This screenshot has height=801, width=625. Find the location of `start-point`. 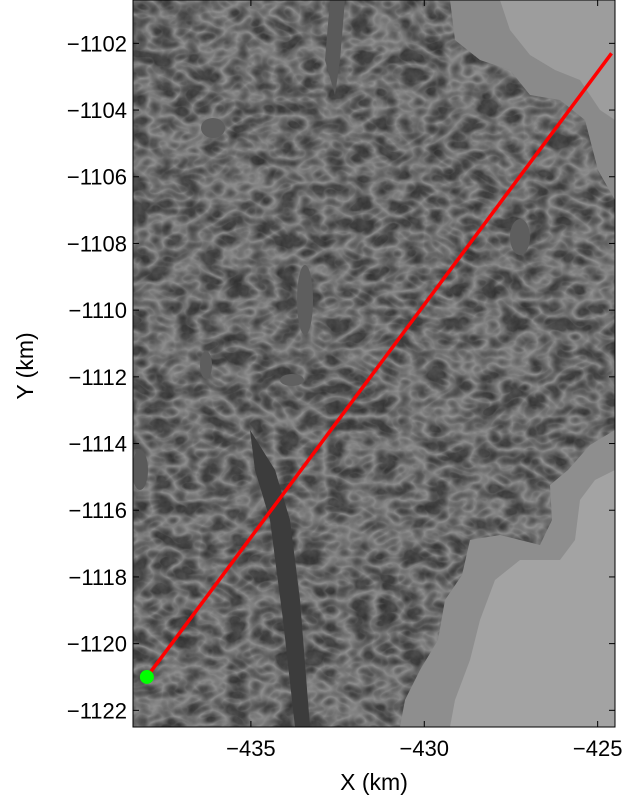

start-point is located at coordinates (146, 676).